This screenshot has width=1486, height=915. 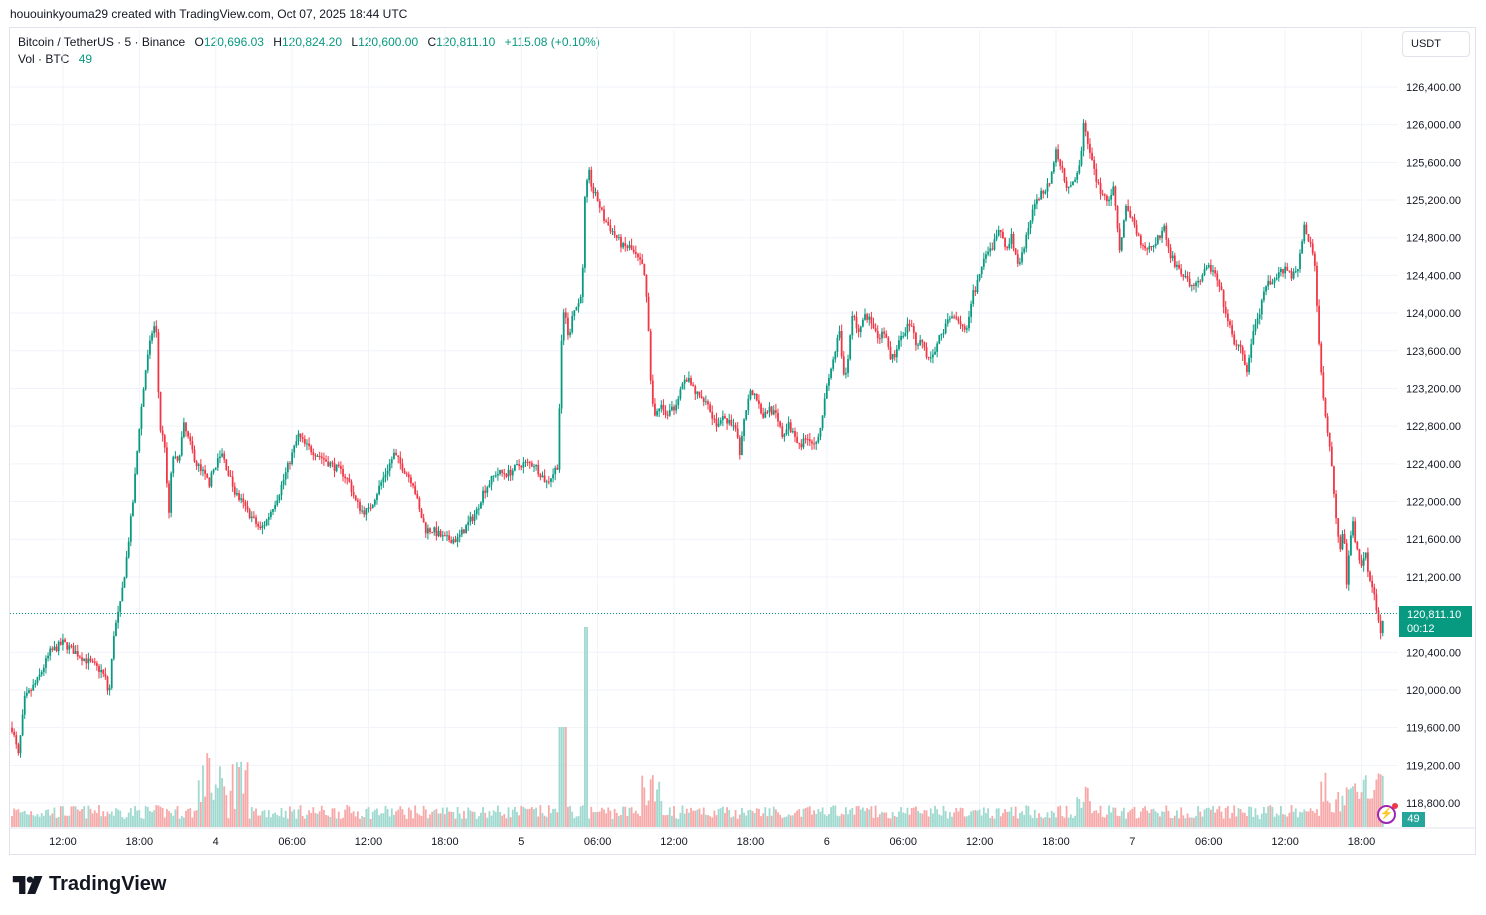 I want to click on volume-legend: Vol · BTC 49, so click(x=55, y=59).